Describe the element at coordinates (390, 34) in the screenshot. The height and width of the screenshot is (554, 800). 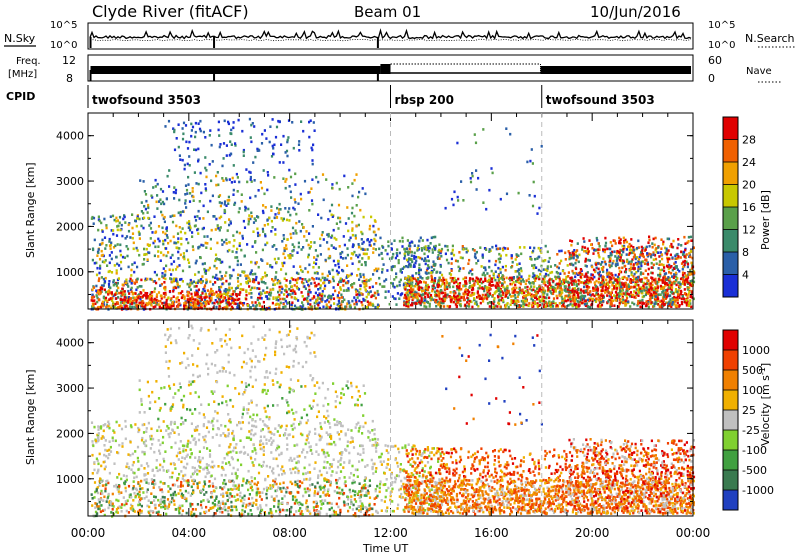
I see `noise-sky-trace` at that location.